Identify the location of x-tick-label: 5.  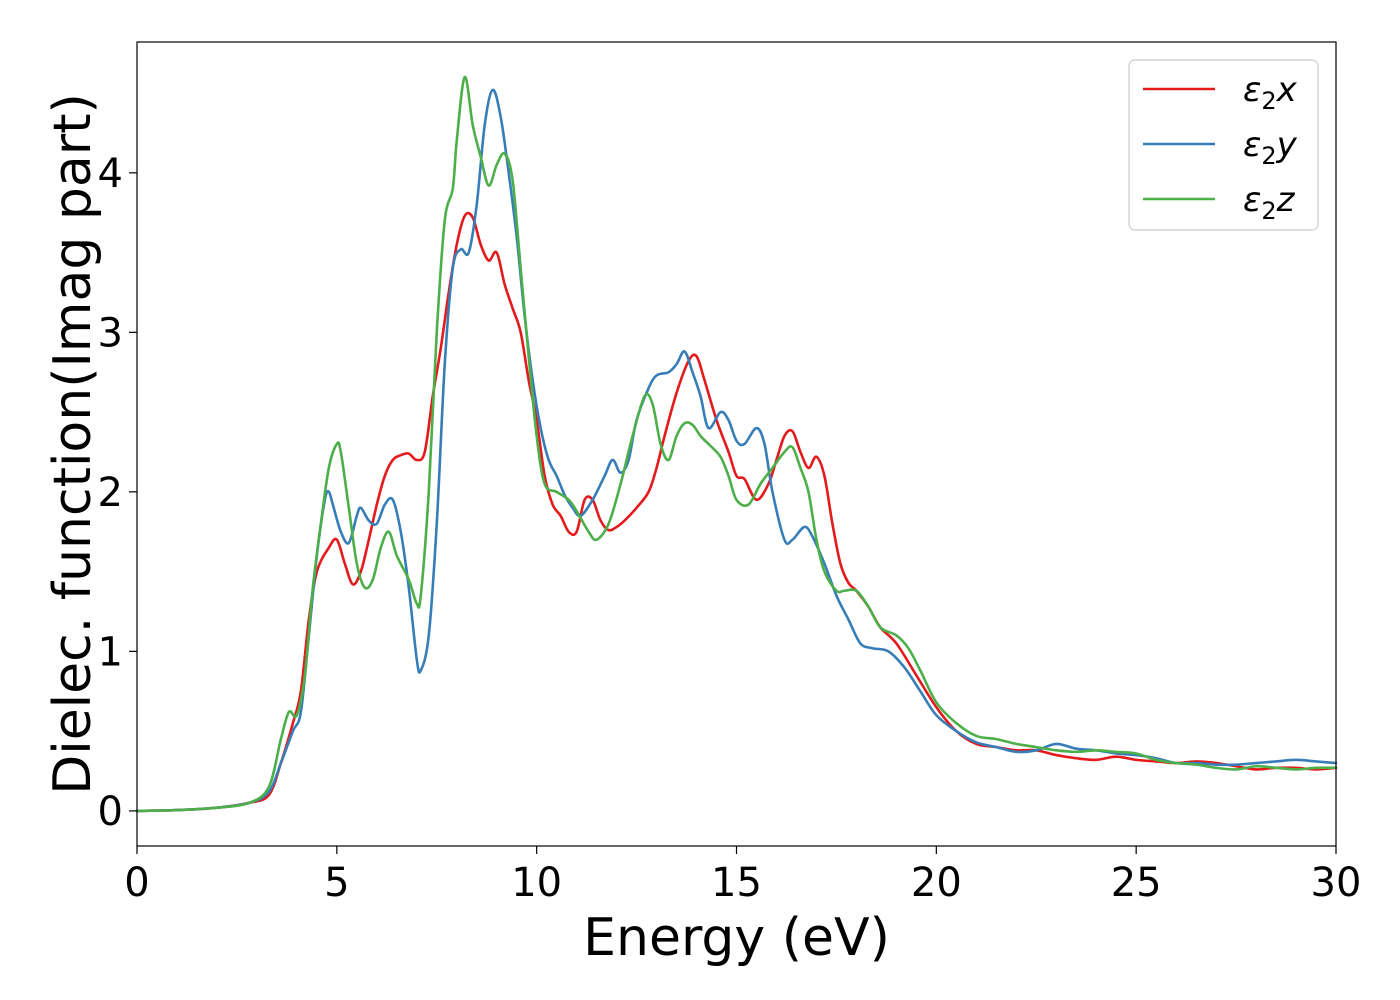
(336, 883).